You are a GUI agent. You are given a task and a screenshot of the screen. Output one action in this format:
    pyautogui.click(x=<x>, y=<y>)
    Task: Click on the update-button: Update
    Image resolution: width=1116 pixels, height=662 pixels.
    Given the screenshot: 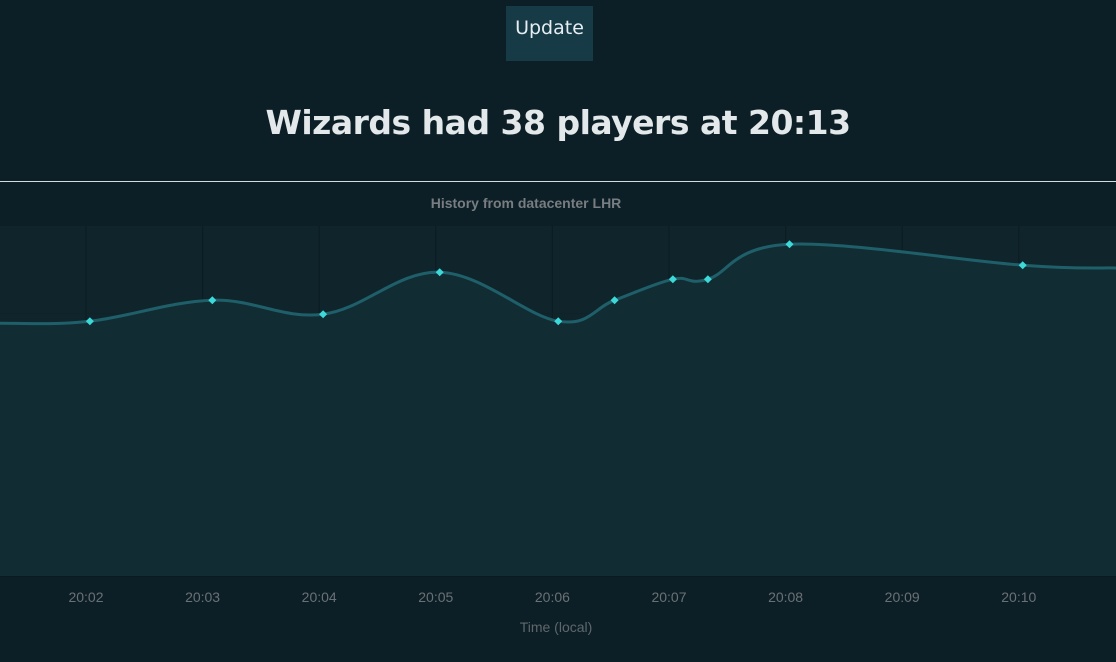 What is the action you would take?
    pyautogui.click(x=549, y=33)
    